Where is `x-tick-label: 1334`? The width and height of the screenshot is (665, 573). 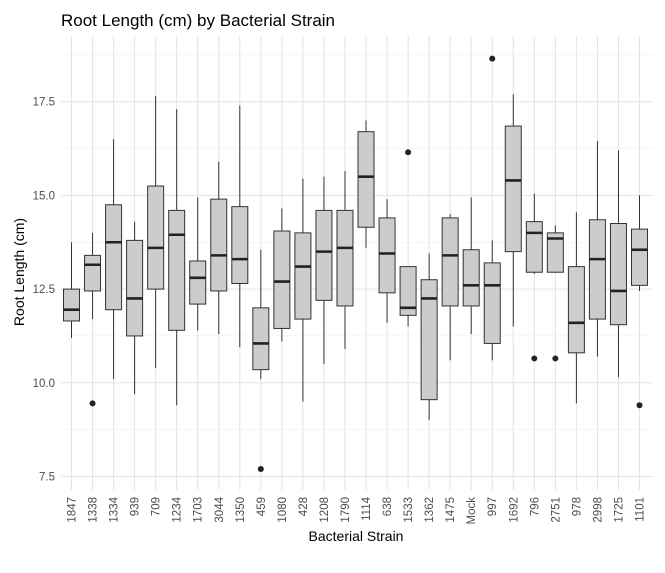 x-tick-label: 1334 is located at coordinates (115, 509).